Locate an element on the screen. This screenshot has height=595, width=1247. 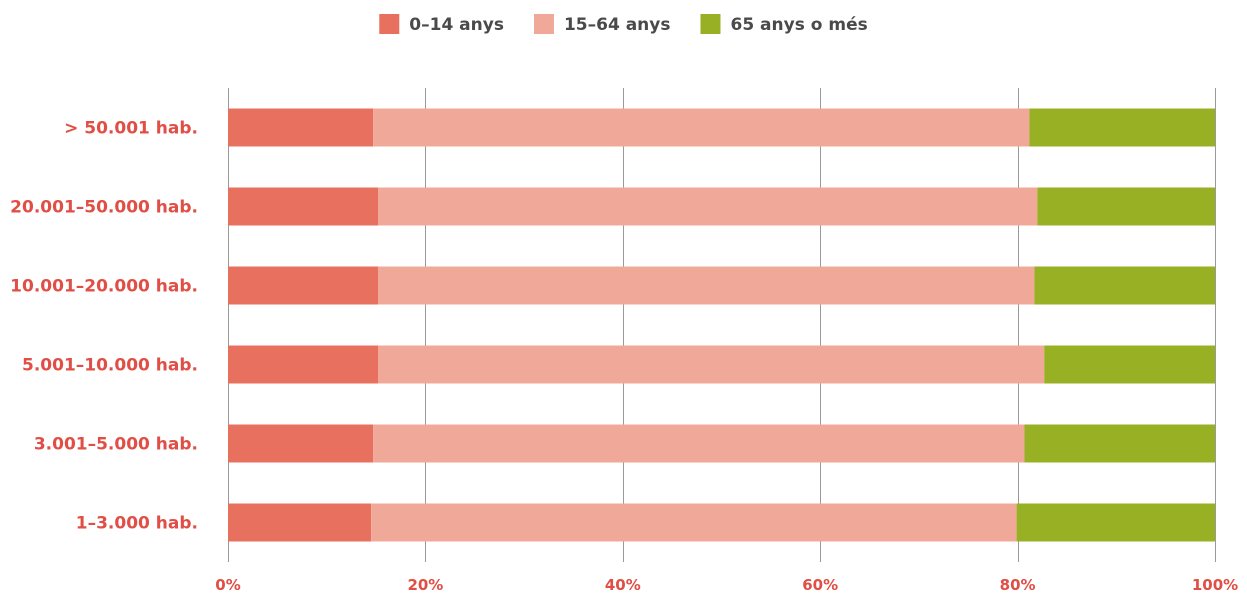
legend-item-3: 65 anys o més is located at coordinates (784, 24).